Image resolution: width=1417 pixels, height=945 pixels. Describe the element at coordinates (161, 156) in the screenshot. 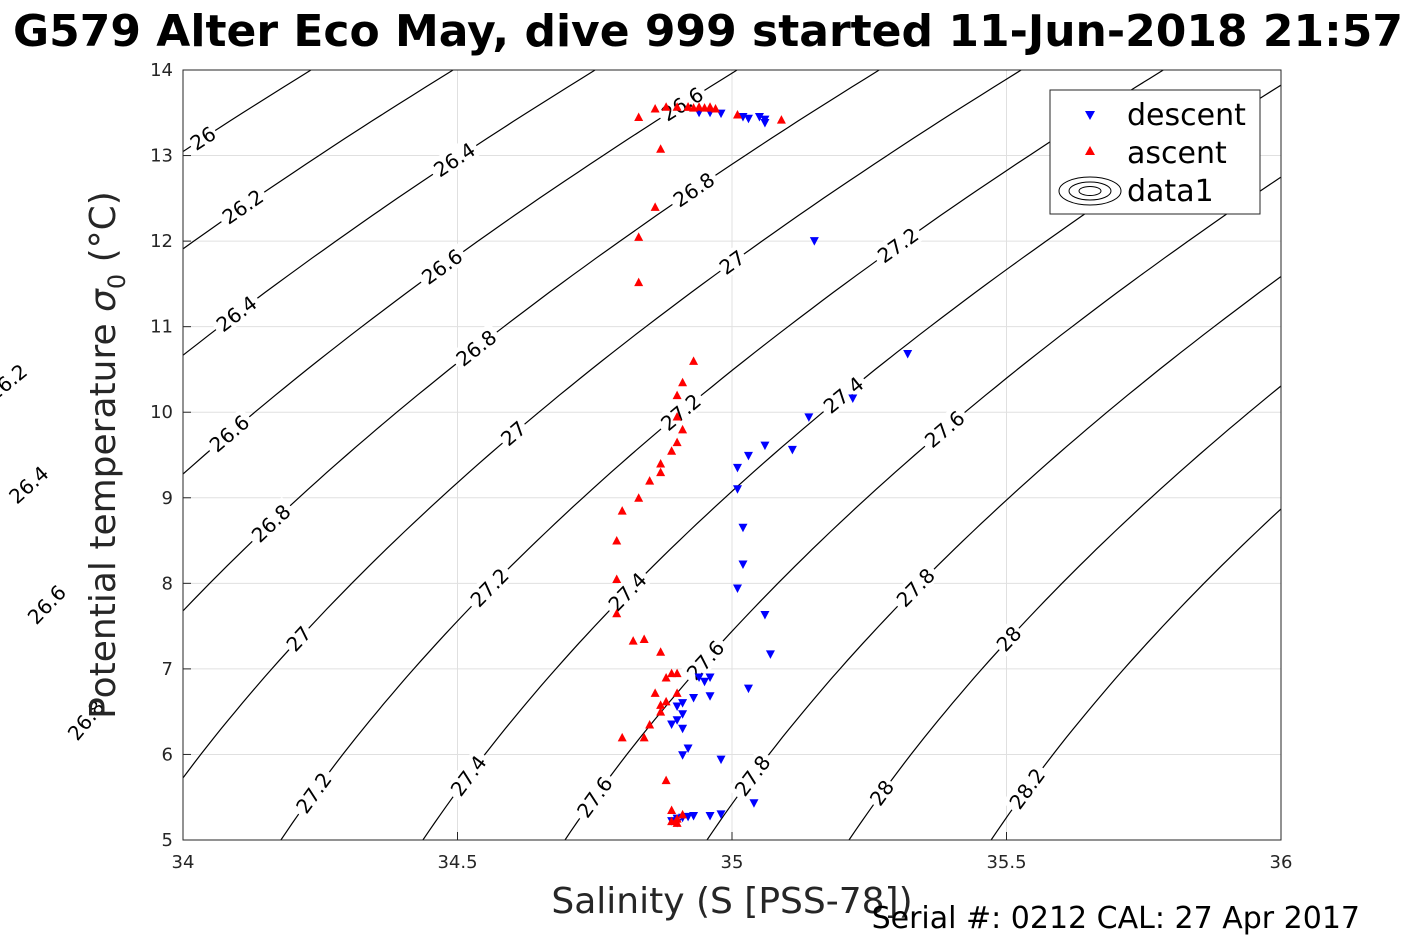

I see `y-tick-label: 13` at that location.